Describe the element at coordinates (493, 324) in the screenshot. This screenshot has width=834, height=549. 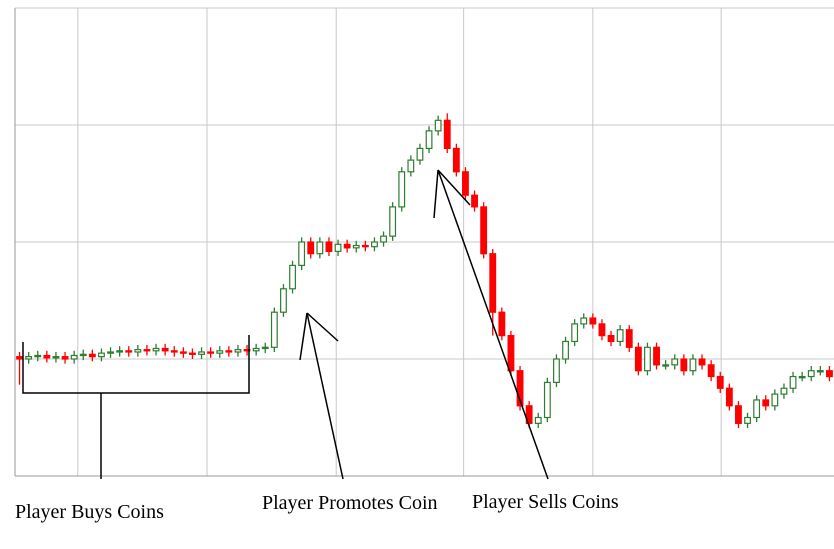
I see `sell-arrow` at that location.